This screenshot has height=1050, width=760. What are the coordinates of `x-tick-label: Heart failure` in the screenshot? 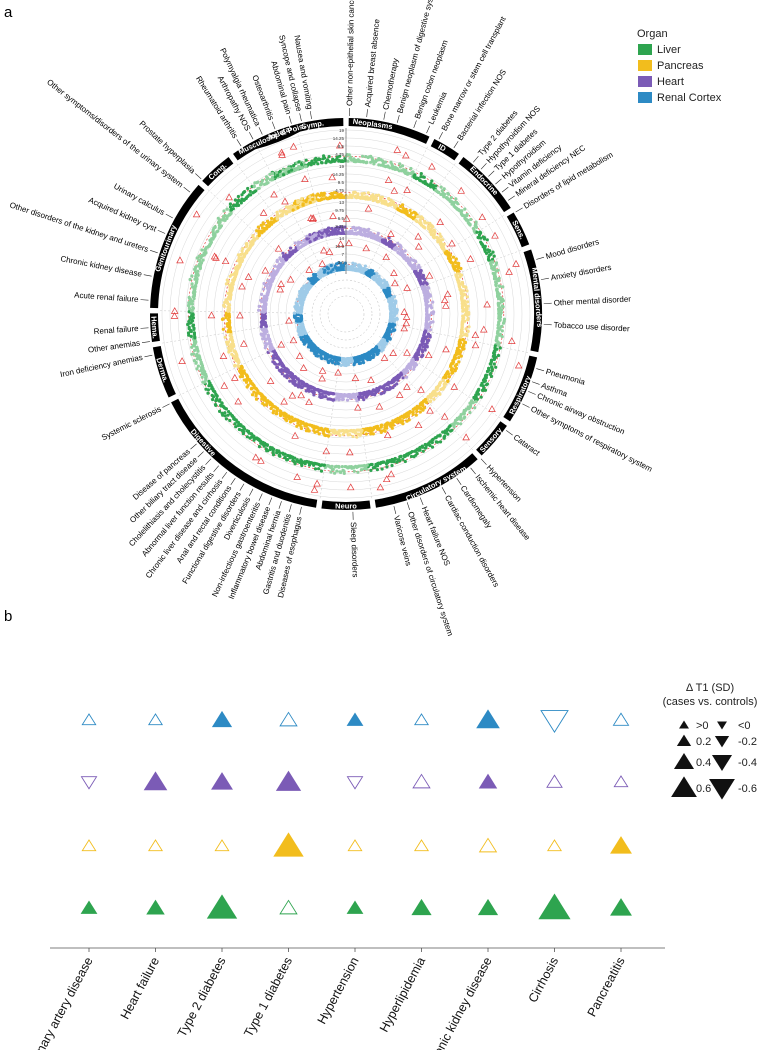 It's located at (140, 988).